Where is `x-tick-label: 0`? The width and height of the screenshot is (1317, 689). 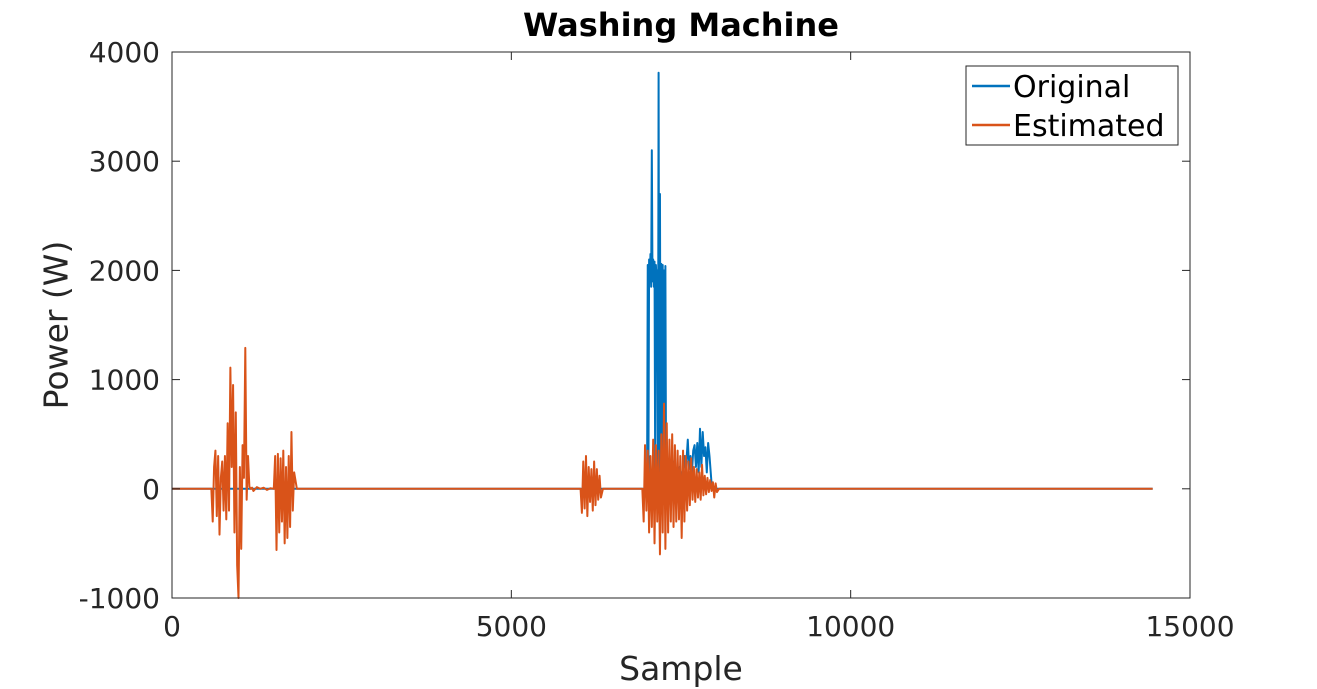
x-tick-label: 0 is located at coordinates (172, 626).